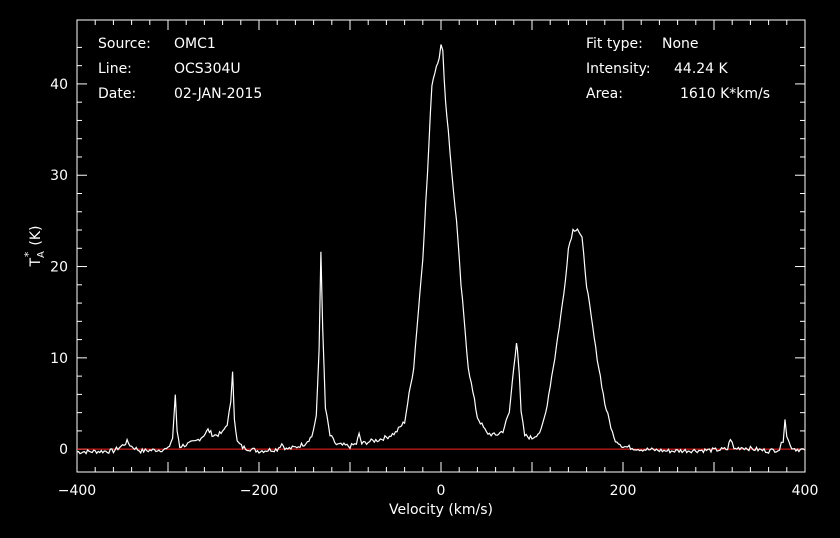  What do you see at coordinates (604, 94) in the screenshot?
I see `area-label: Area:` at bounding box center [604, 94].